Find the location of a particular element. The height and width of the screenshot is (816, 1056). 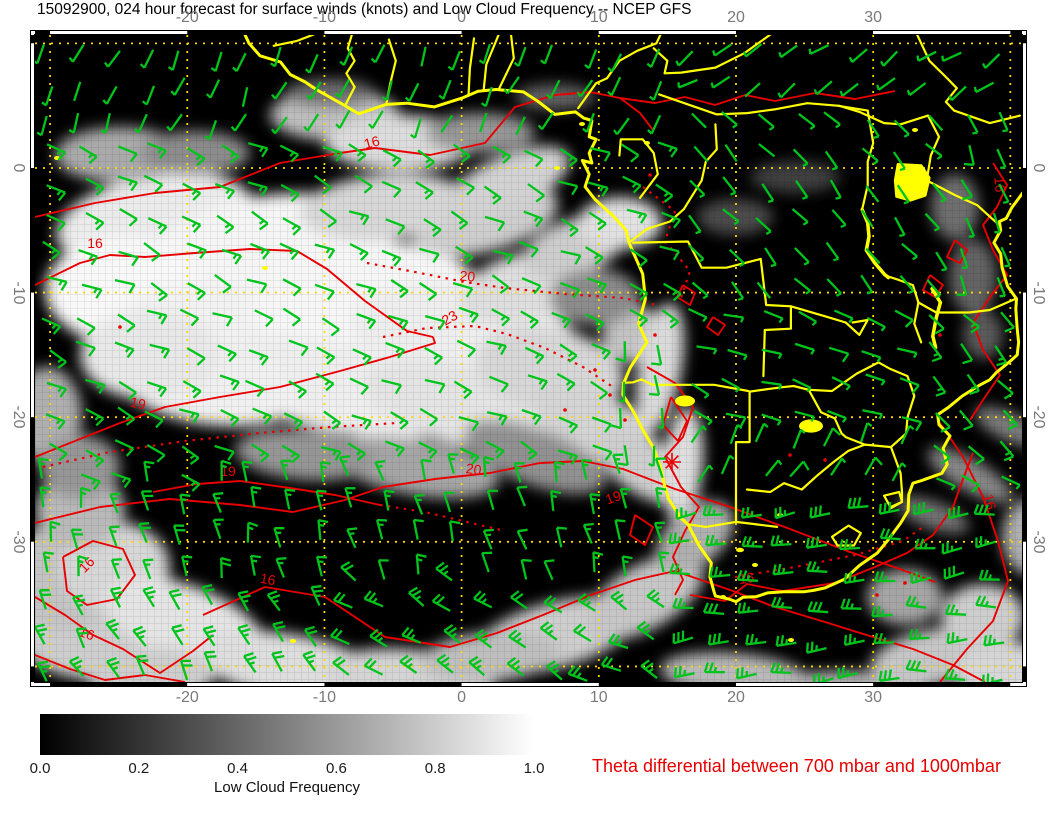

right-axis-tick--30: -30 is located at coordinates (1038, 542).